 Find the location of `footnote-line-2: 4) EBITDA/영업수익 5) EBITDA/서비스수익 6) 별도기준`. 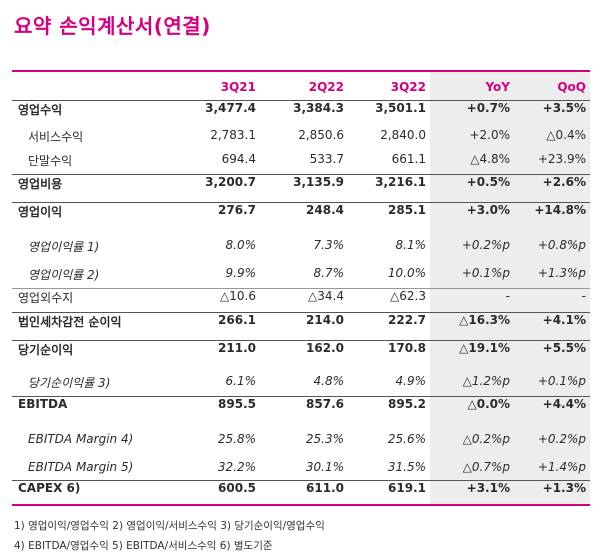

footnote-line-2: 4) EBITDA/영업수익 5) EBITDA/서비스수익 6) 별도기준 is located at coordinates (143, 546).